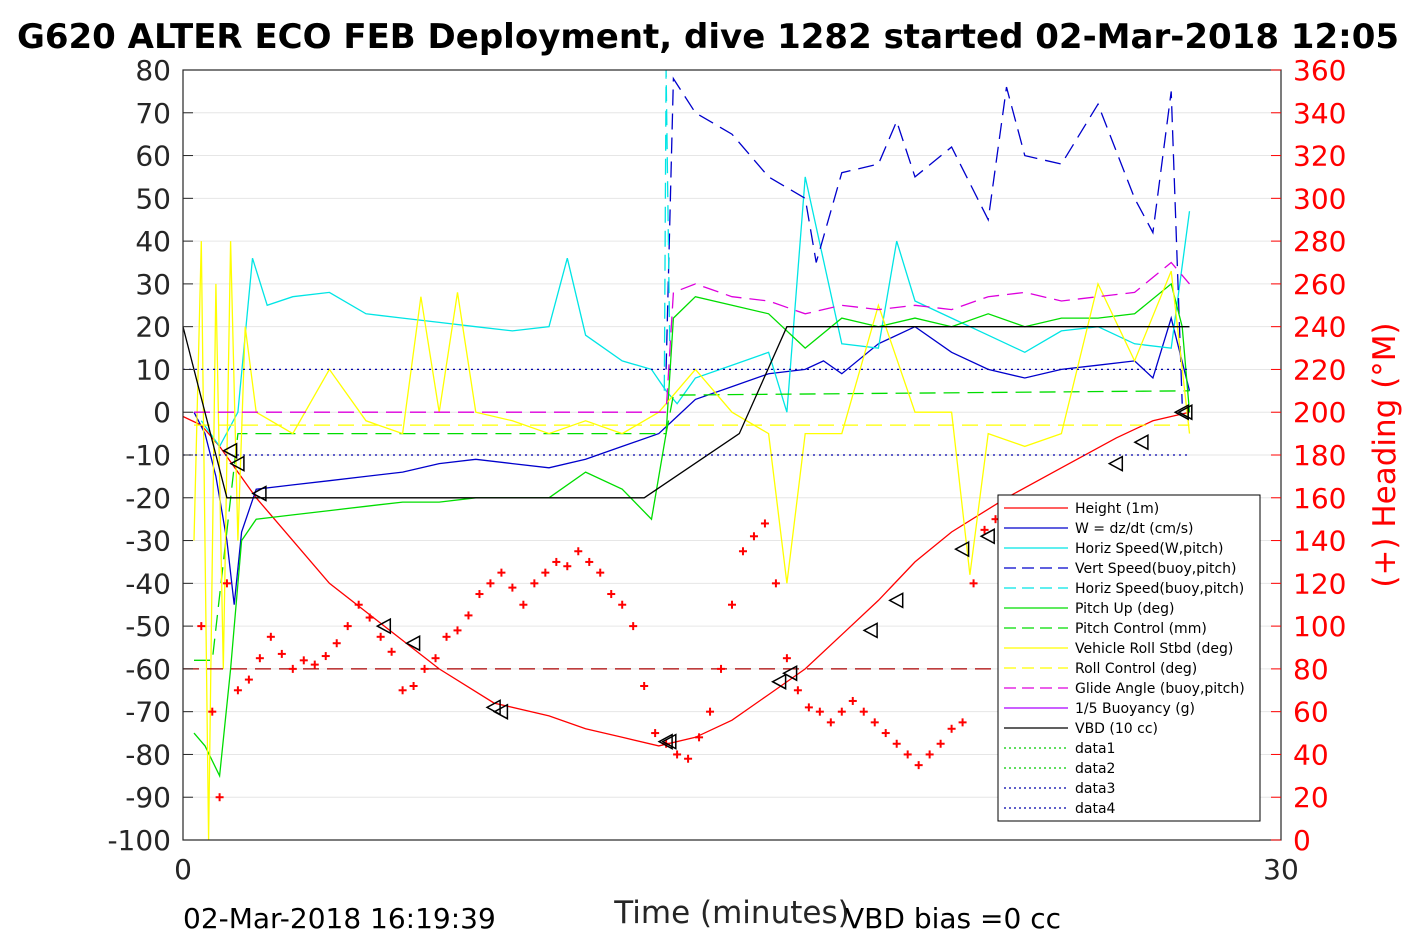 Image resolution: width=1417 pixels, height=945 pixels. Describe the element at coordinates (1160, 689) in the screenshot. I see `legend-entry: Glide Angle (buoy,pitch)` at that location.